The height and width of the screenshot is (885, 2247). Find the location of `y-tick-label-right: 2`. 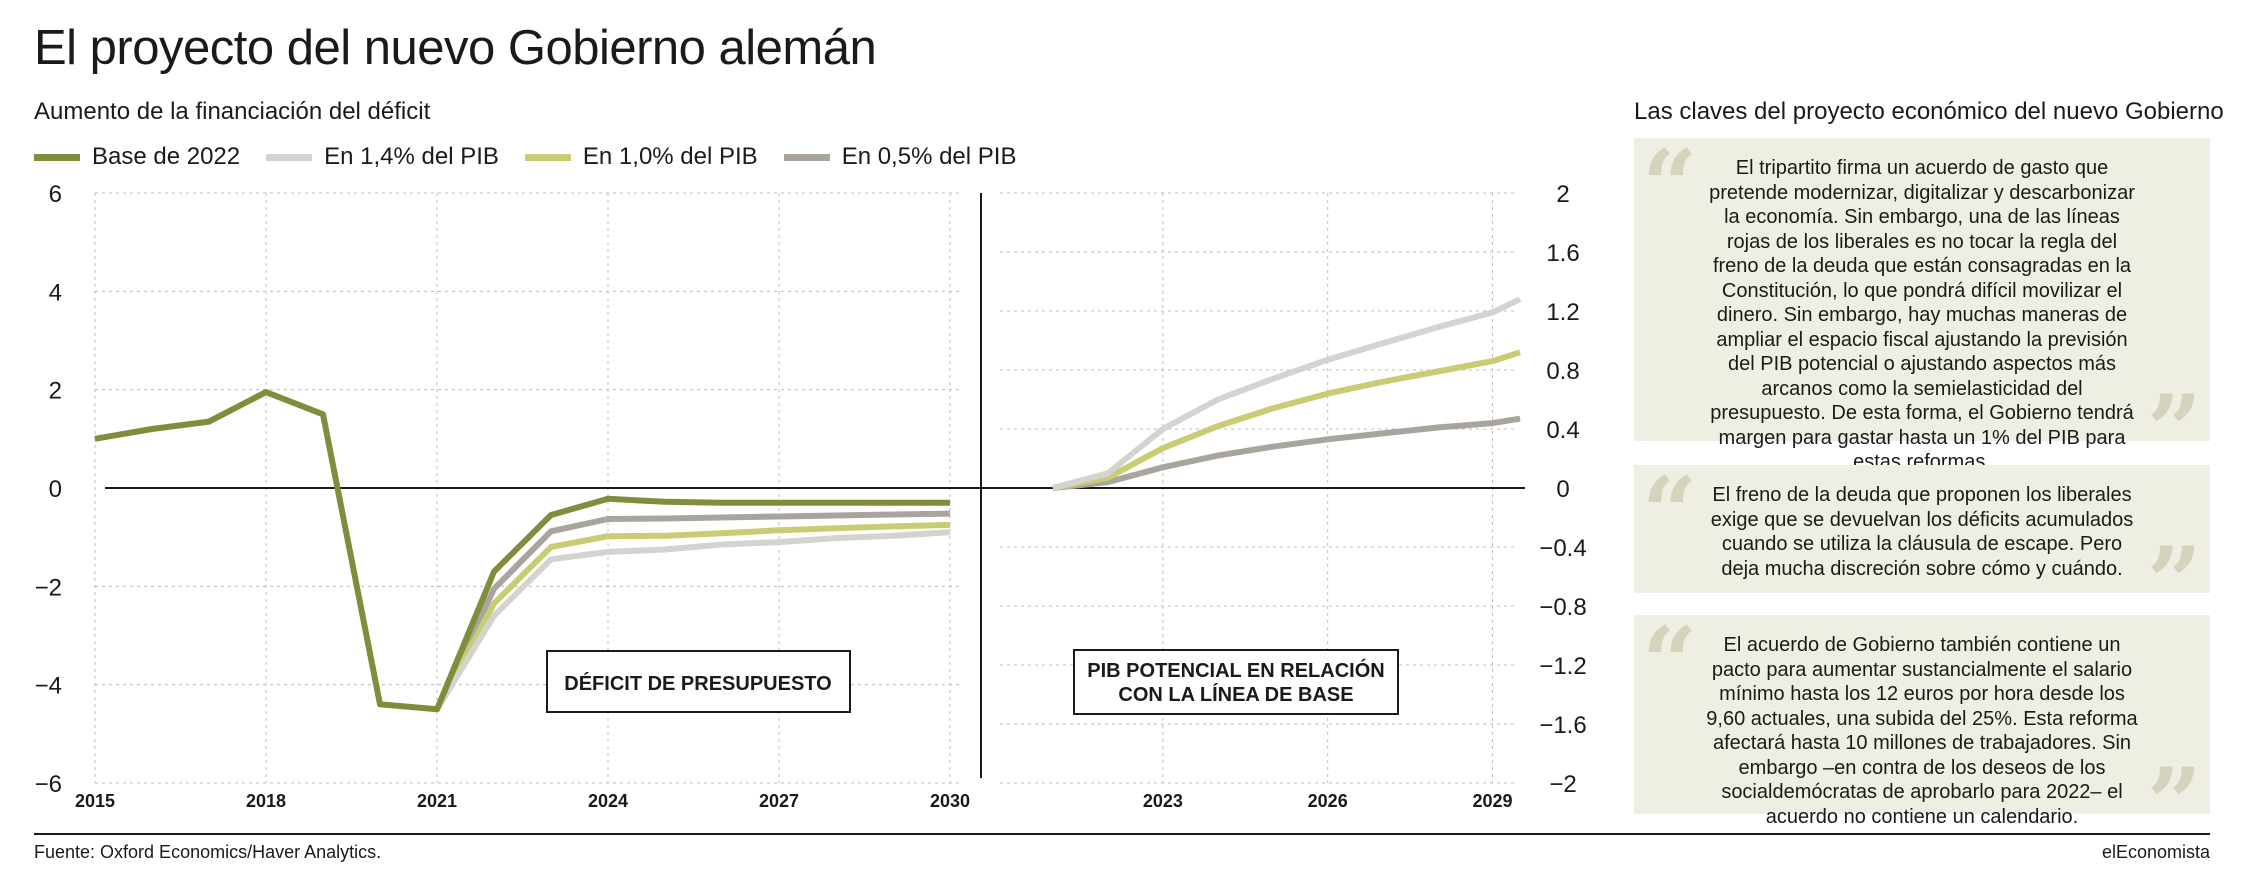

y-tick-label-right: 2 is located at coordinates (1562, 194).